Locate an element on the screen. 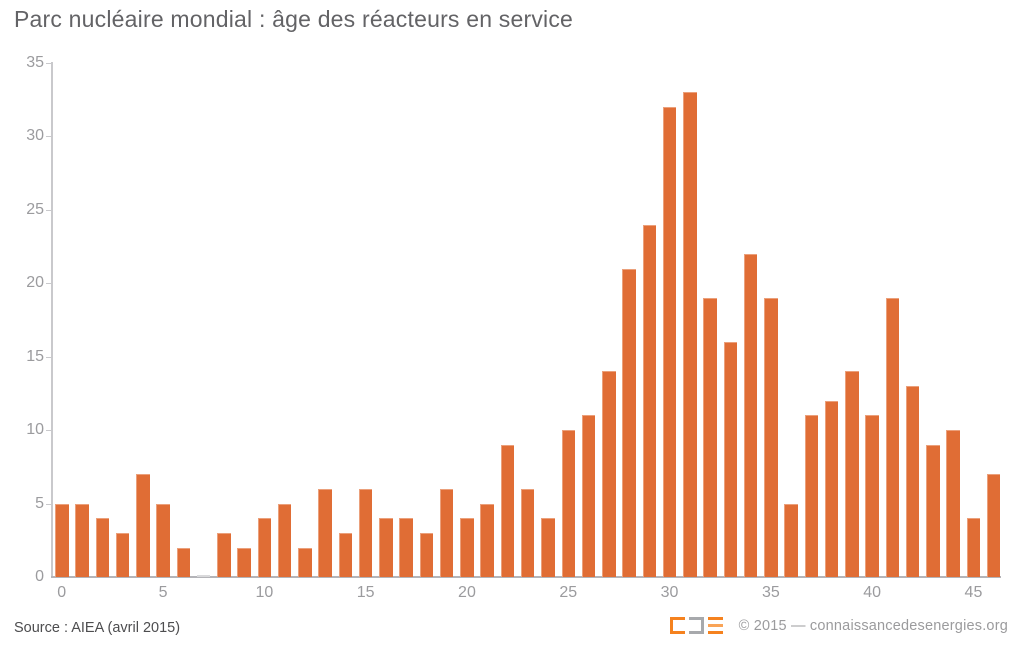 This screenshot has height=652, width=1020. y-axis-tick-label: 0 is located at coordinates (39, 576).